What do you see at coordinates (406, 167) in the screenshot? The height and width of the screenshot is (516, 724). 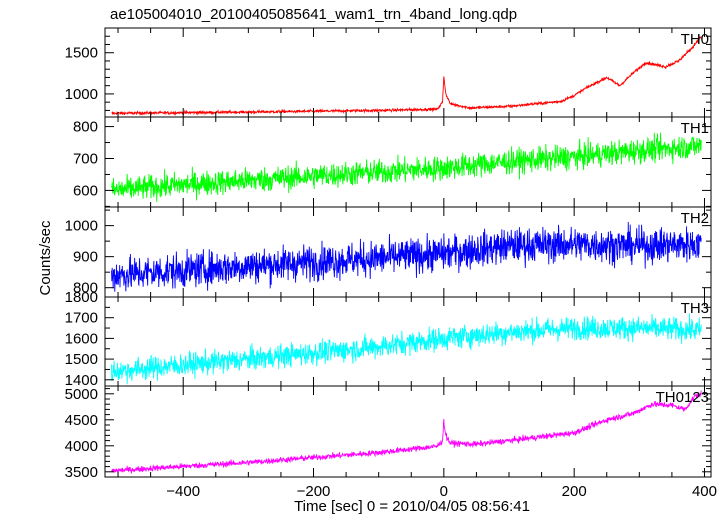 I see `series-line-th1` at bounding box center [406, 167].